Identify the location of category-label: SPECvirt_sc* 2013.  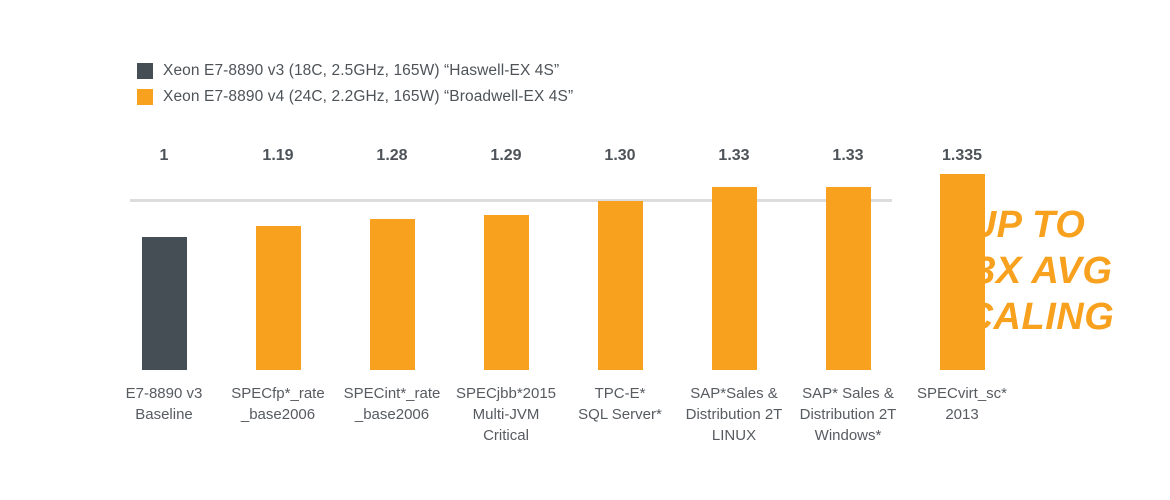
(962, 404).